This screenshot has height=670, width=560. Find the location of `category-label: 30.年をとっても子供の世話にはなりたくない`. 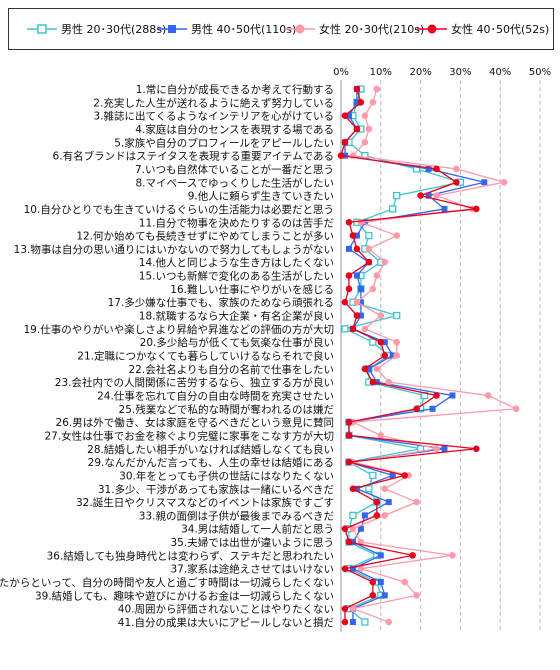

category-label: 30.年をとっても子供の世話にはなりたくない is located at coordinates (226, 475).